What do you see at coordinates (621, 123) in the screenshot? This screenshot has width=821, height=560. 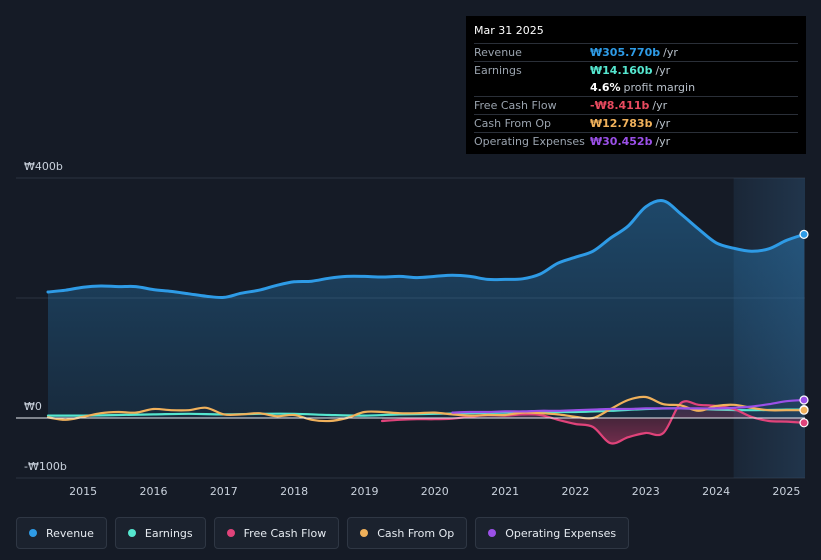 I see `tooltip-value: ₩12.783b` at bounding box center [621, 123].